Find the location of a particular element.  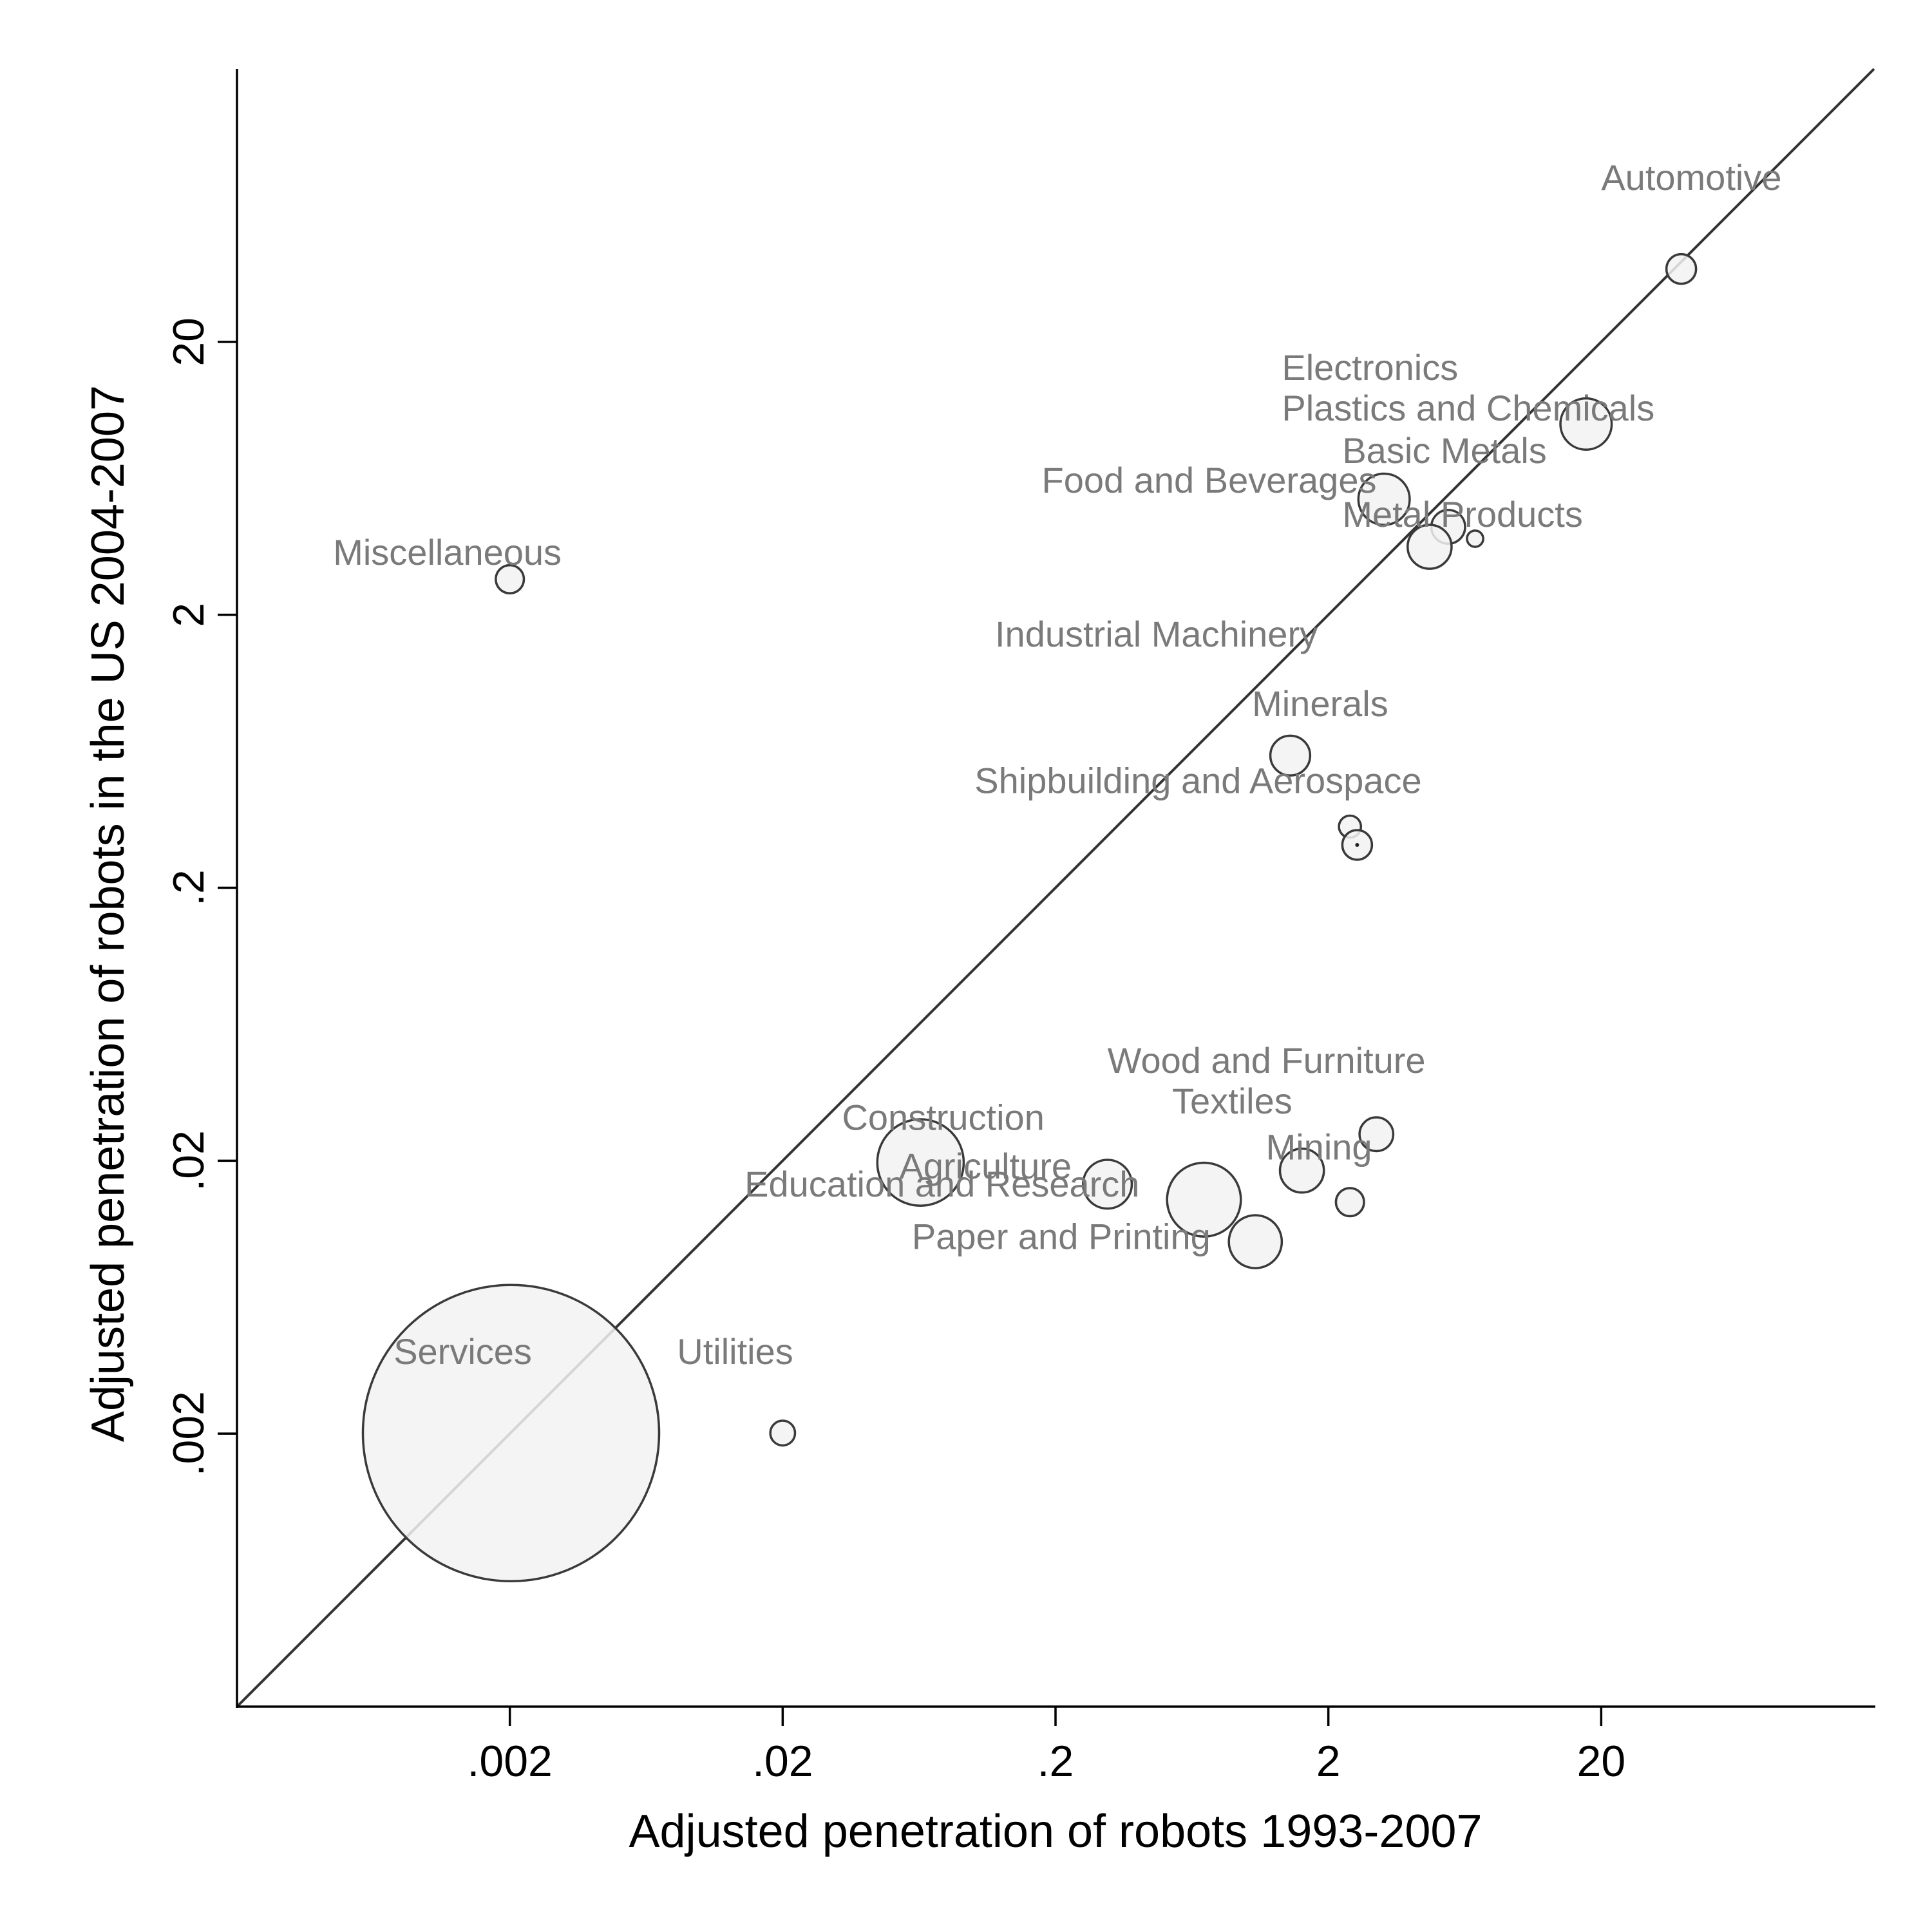

point-label: Paper and Printing is located at coordinates (1061, 1236).